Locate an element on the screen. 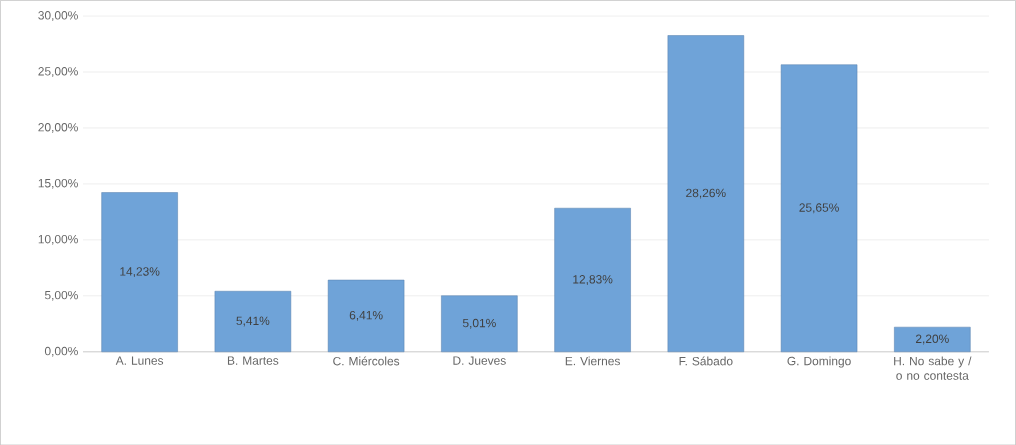 This screenshot has height=445, width=1016. x-tick-label: D. Jueves is located at coordinates (479, 360).